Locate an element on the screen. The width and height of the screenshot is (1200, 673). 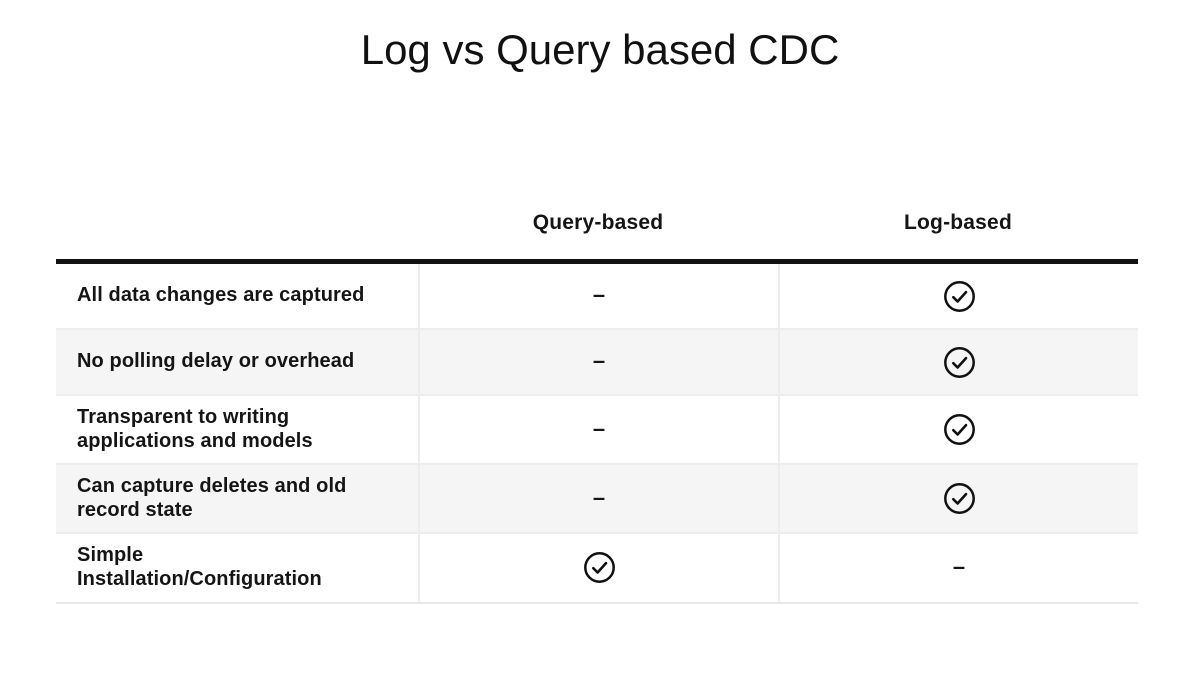
table-row: No polling delay or overhead – is located at coordinates (597, 361).